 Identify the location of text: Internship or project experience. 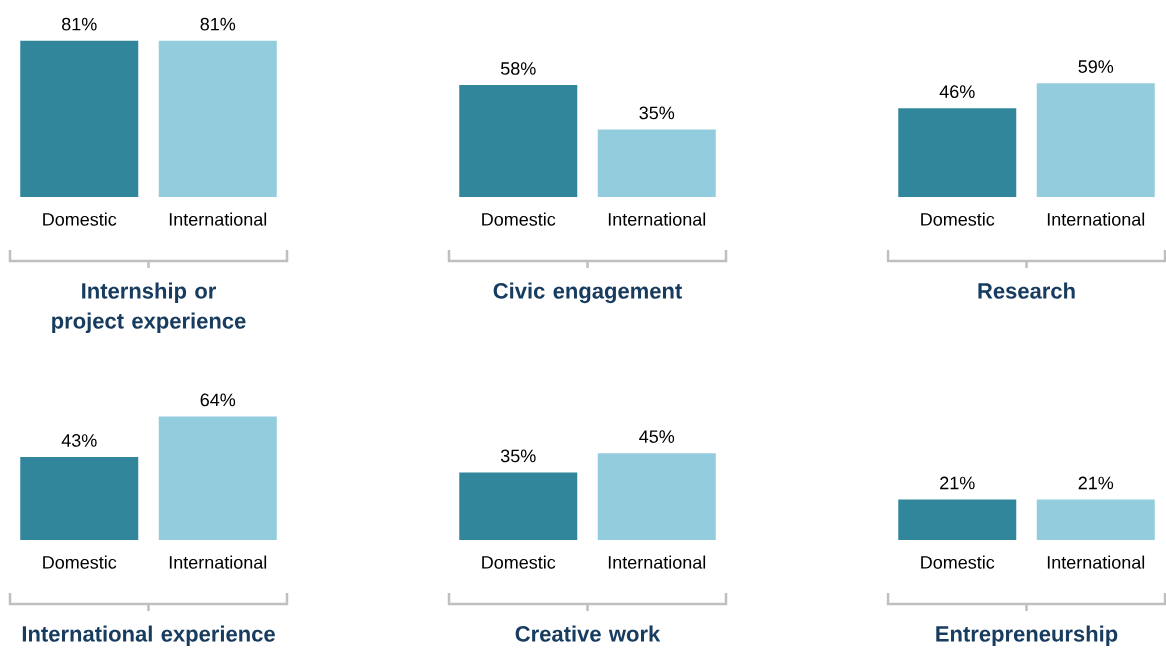
(149, 308).